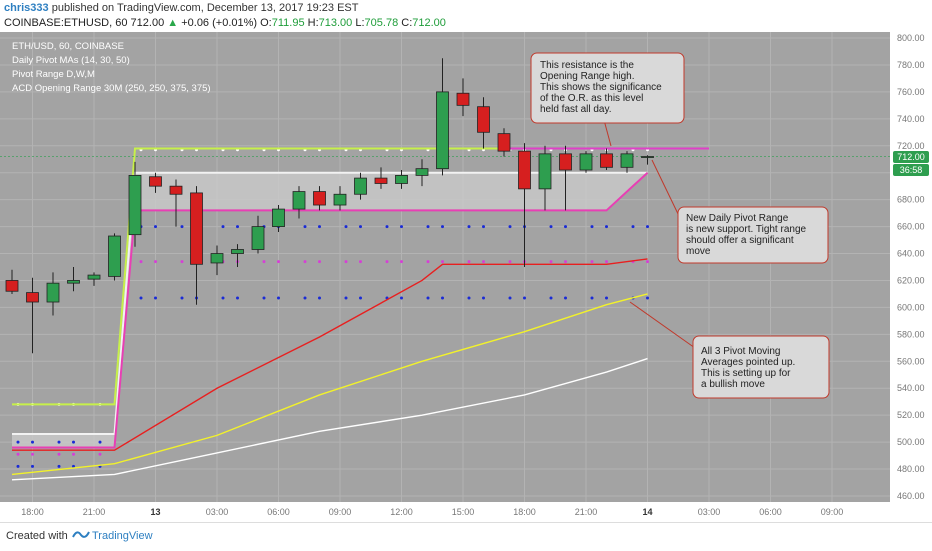 The height and width of the screenshot is (551, 932). Describe the element at coordinates (647, 512) in the screenshot. I see `time-tick-label: 14` at that location.